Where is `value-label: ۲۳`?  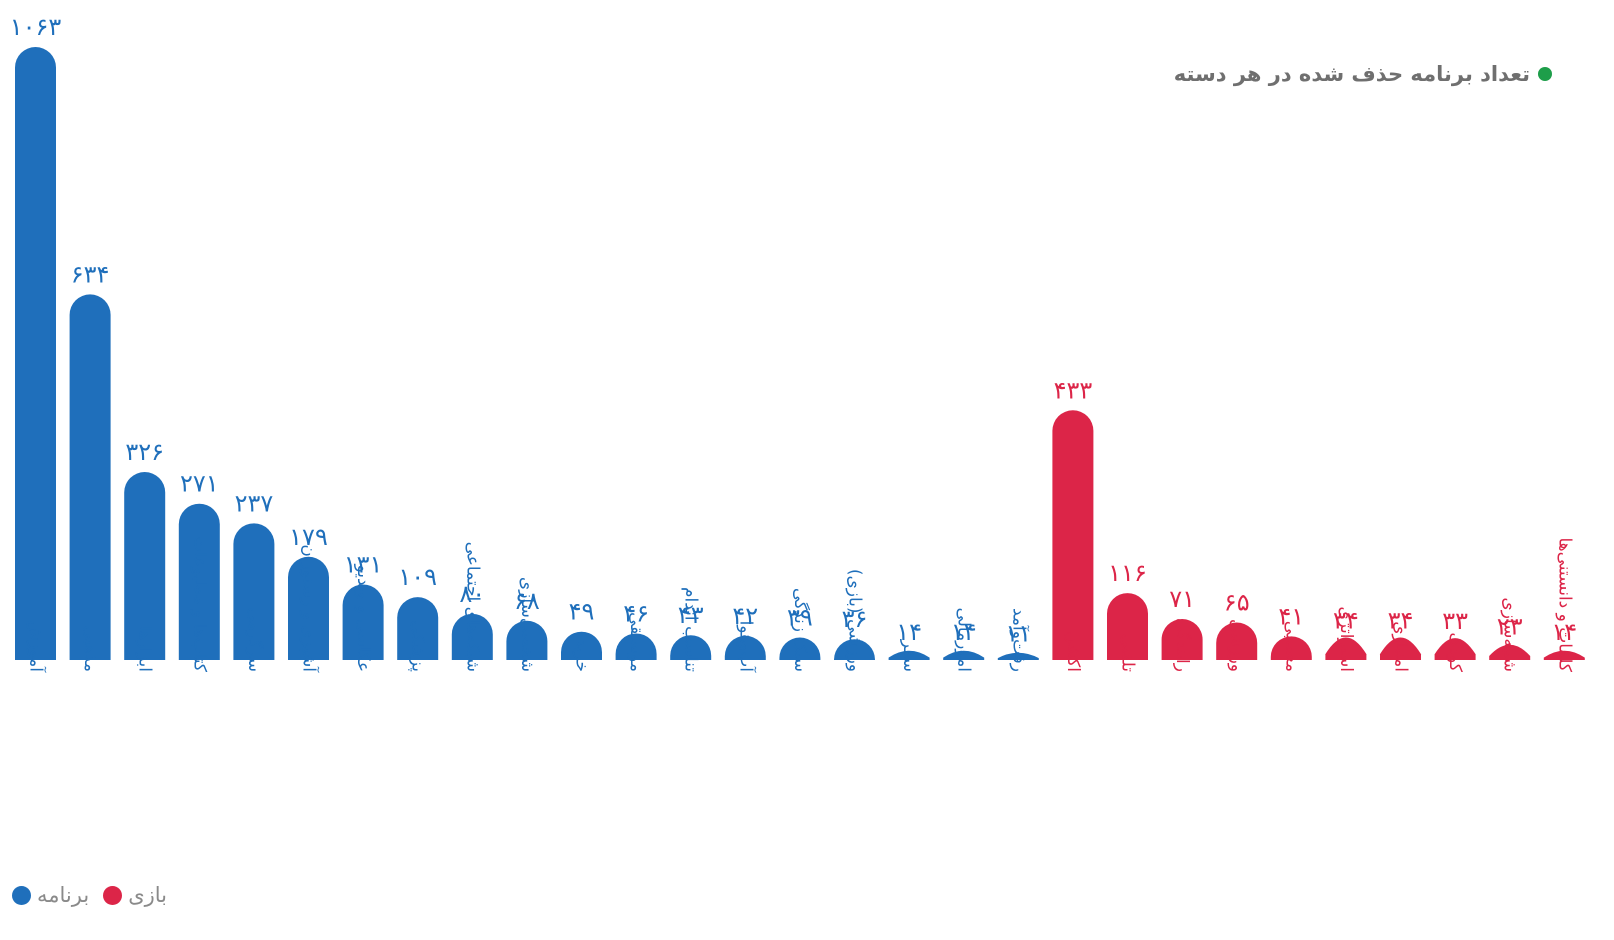
value-label: ۲۳ is located at coordinates (1510, 627).